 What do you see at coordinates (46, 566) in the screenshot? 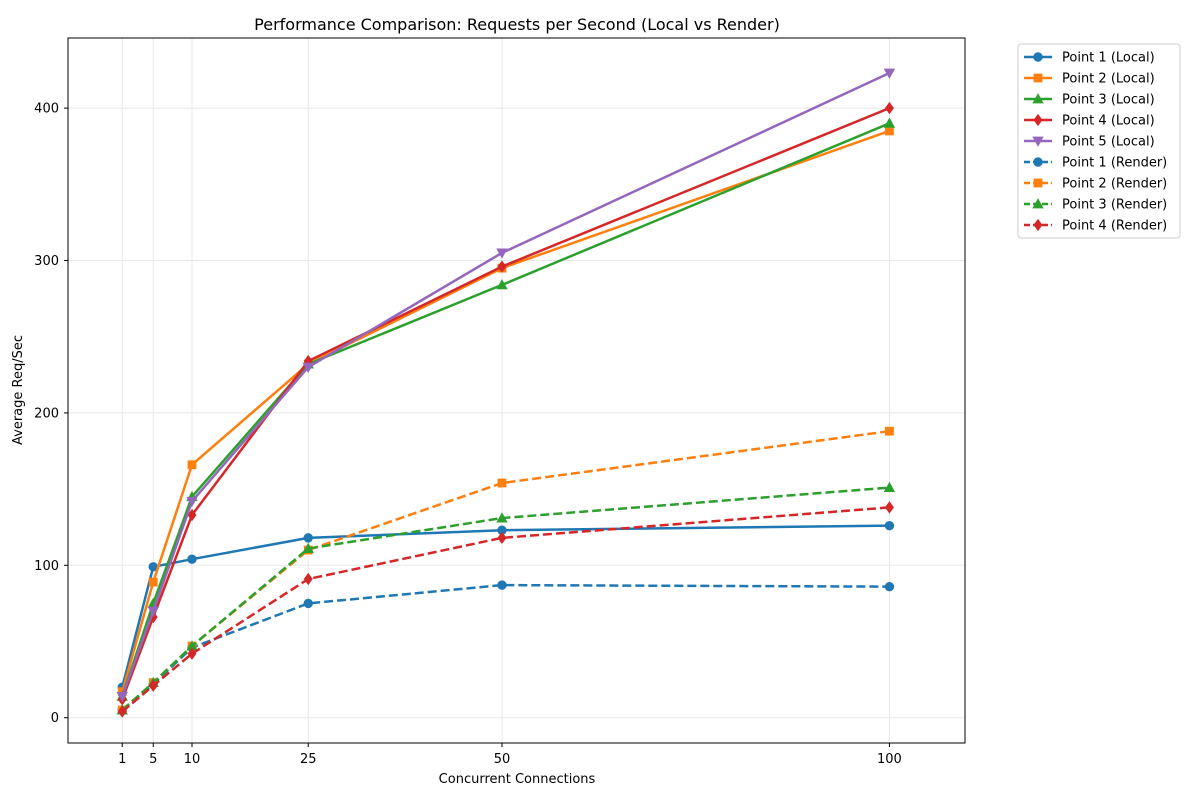
I see `y-tick-label: 100` at bounding box center [46, 566].